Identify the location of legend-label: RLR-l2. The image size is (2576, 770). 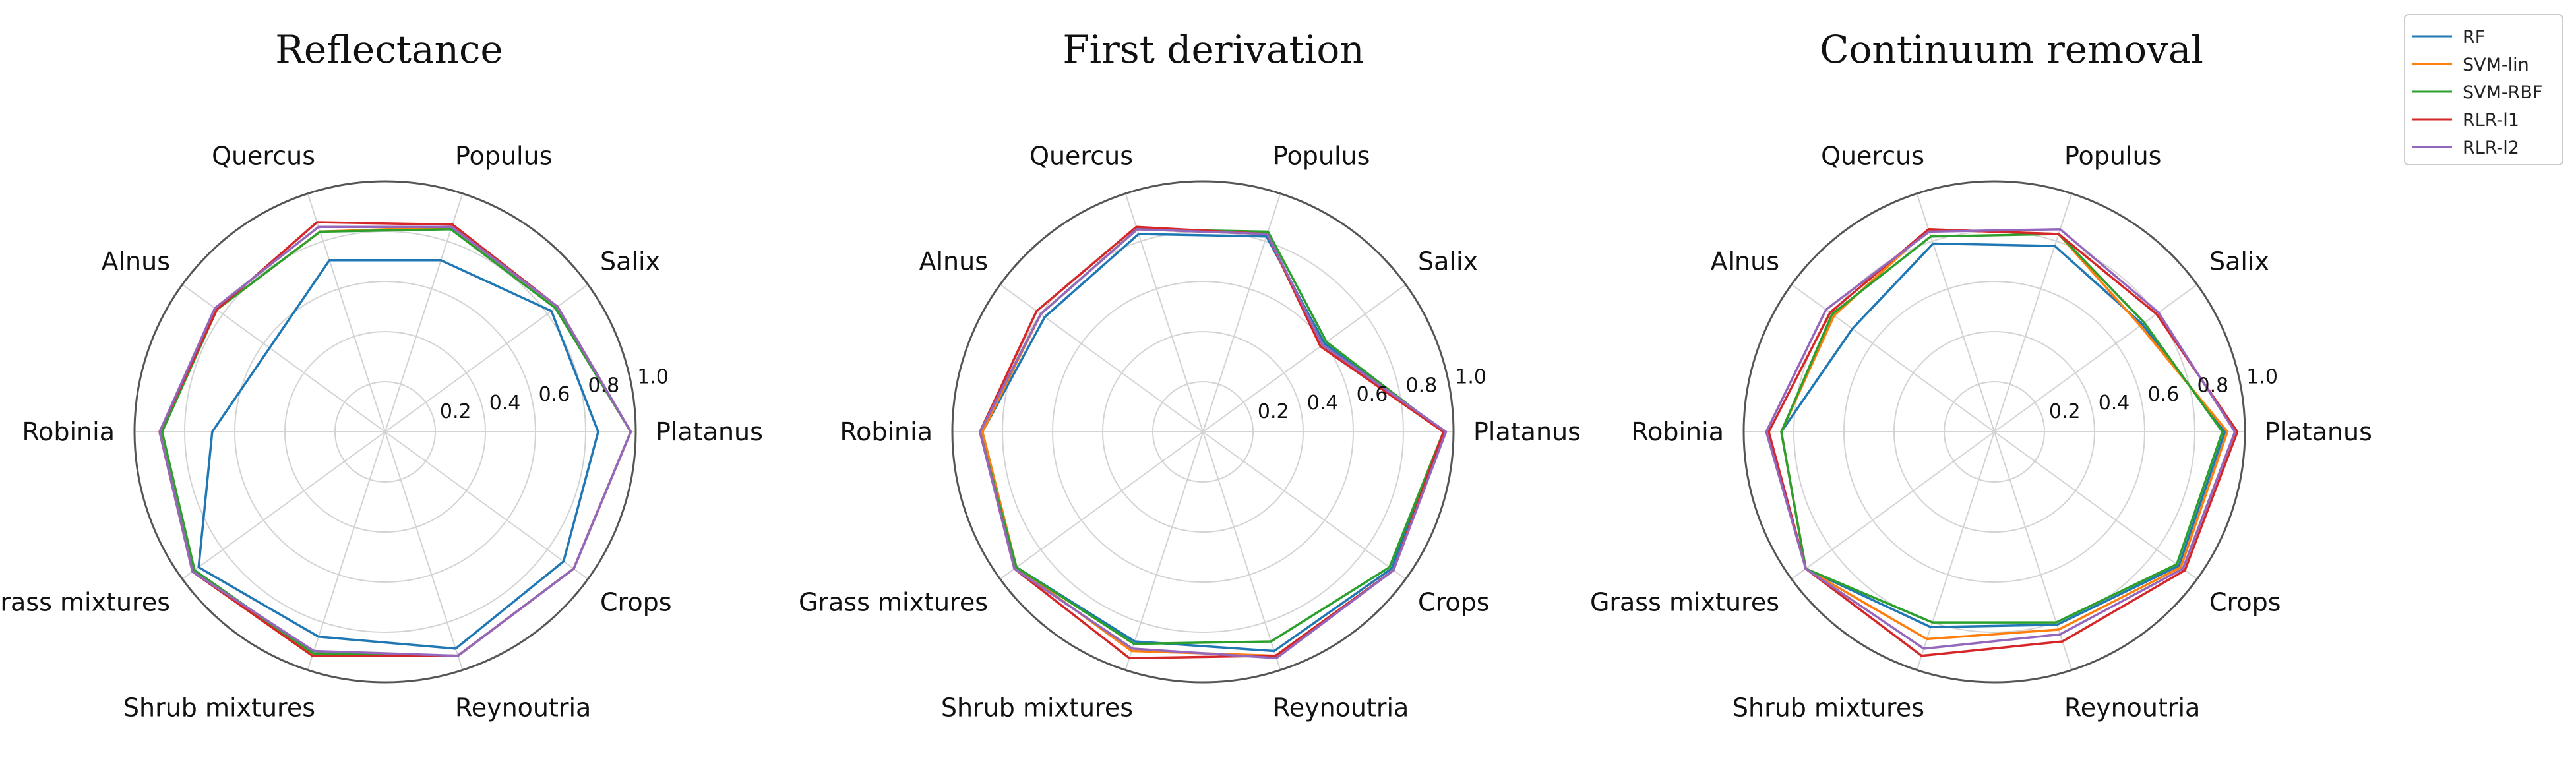
(2491, 148).